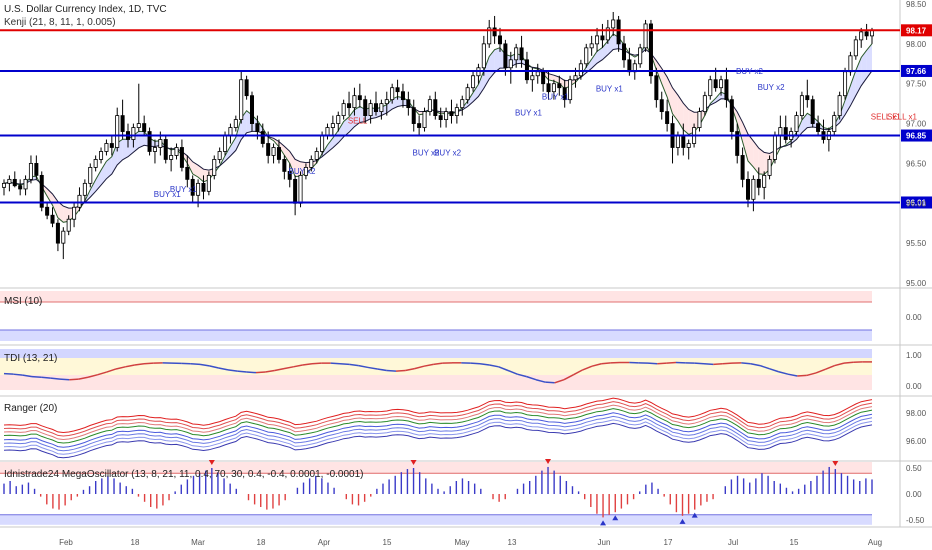  I want to click on level-label: 96.85, so click(916, 136).